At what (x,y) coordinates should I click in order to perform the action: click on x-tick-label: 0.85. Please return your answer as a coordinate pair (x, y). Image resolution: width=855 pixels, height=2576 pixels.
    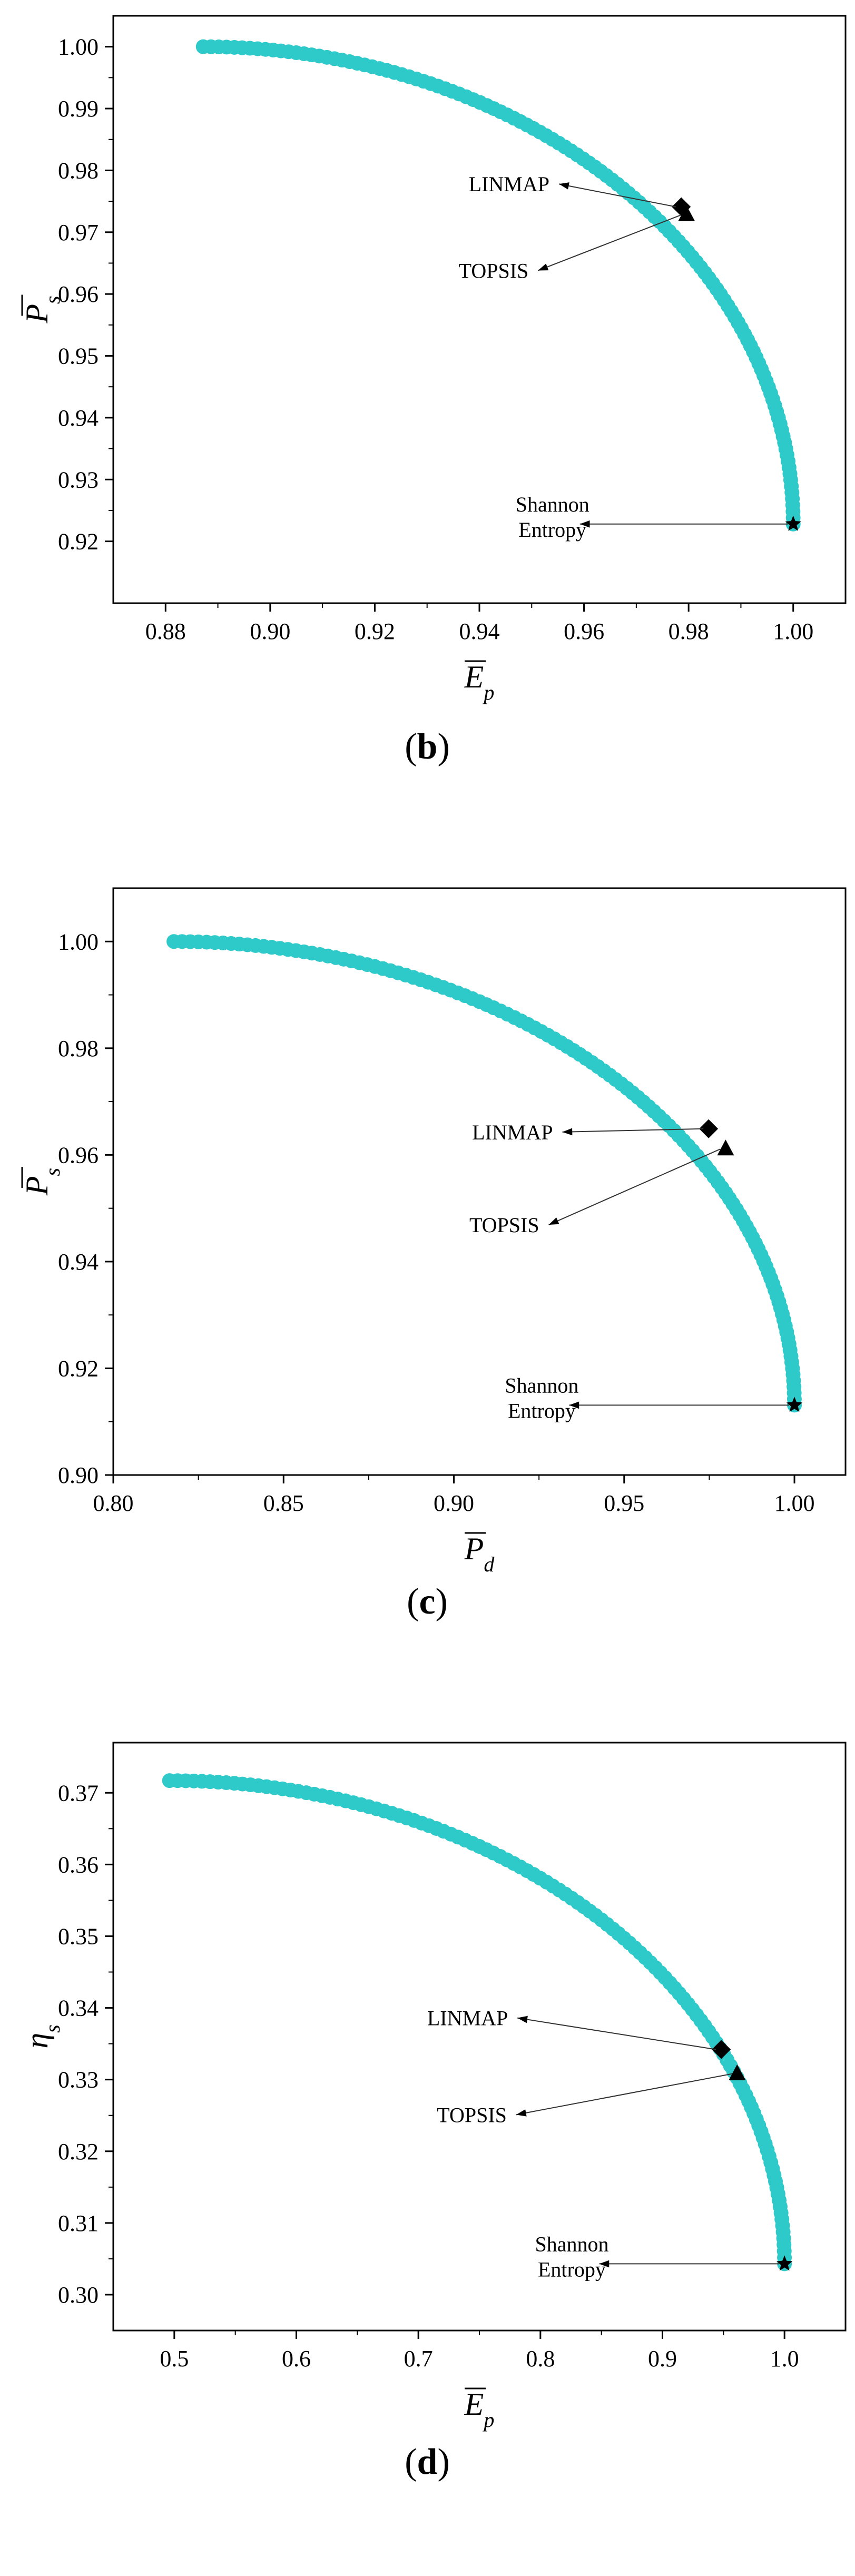
    Looking at the image, I should click on (283, 1503).